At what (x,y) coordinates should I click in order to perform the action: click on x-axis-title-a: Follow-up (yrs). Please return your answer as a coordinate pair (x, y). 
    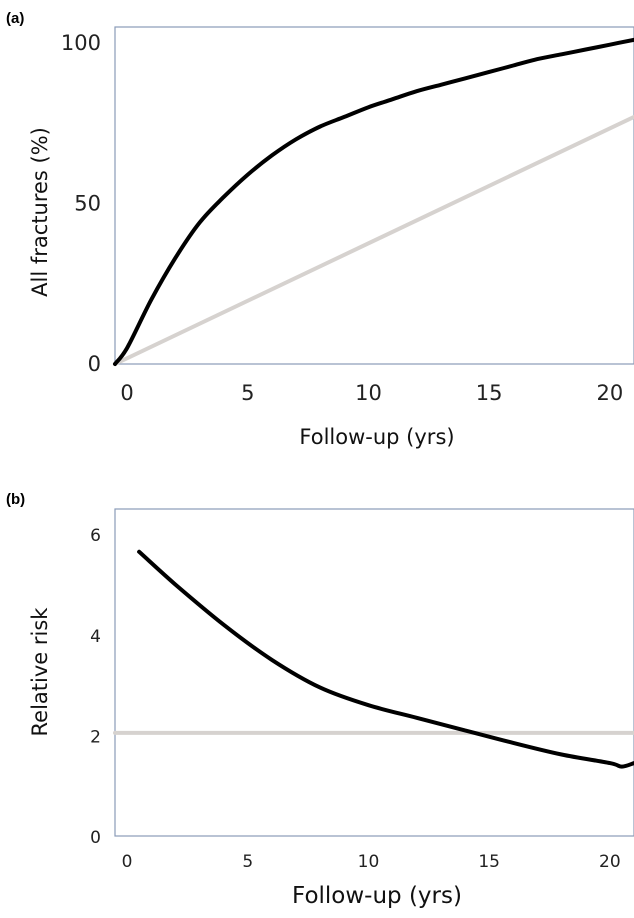
    Looking at the image, I should click on (376, 437).